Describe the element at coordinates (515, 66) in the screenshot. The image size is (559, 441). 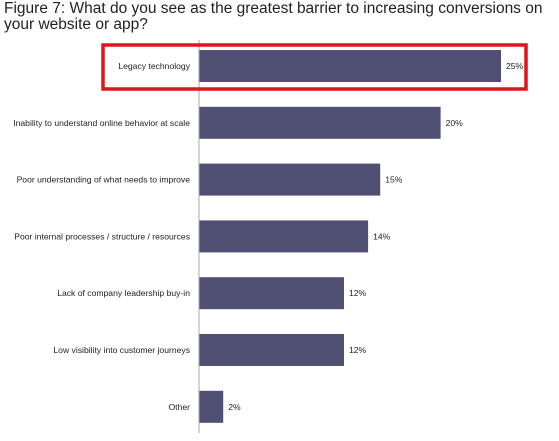
I see `value-label: 25%` at that location.